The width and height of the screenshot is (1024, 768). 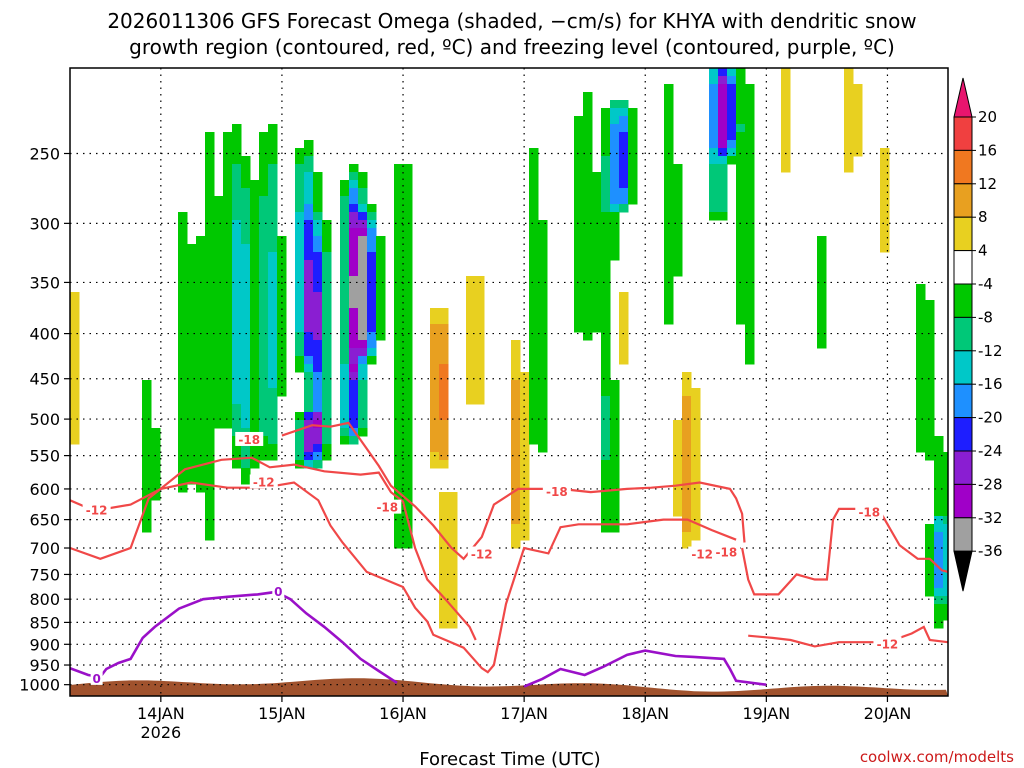 What do you see at coordinates (282, 713) in the screenshot?
I see `x-tick-label: 15JAN` at bounding box center [282, 713].